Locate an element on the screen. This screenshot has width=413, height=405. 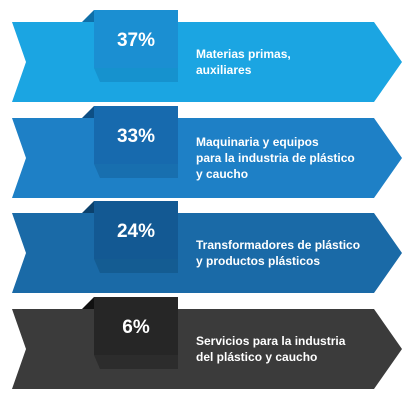
percent-label: 6% is located at coordinates (136, 327).